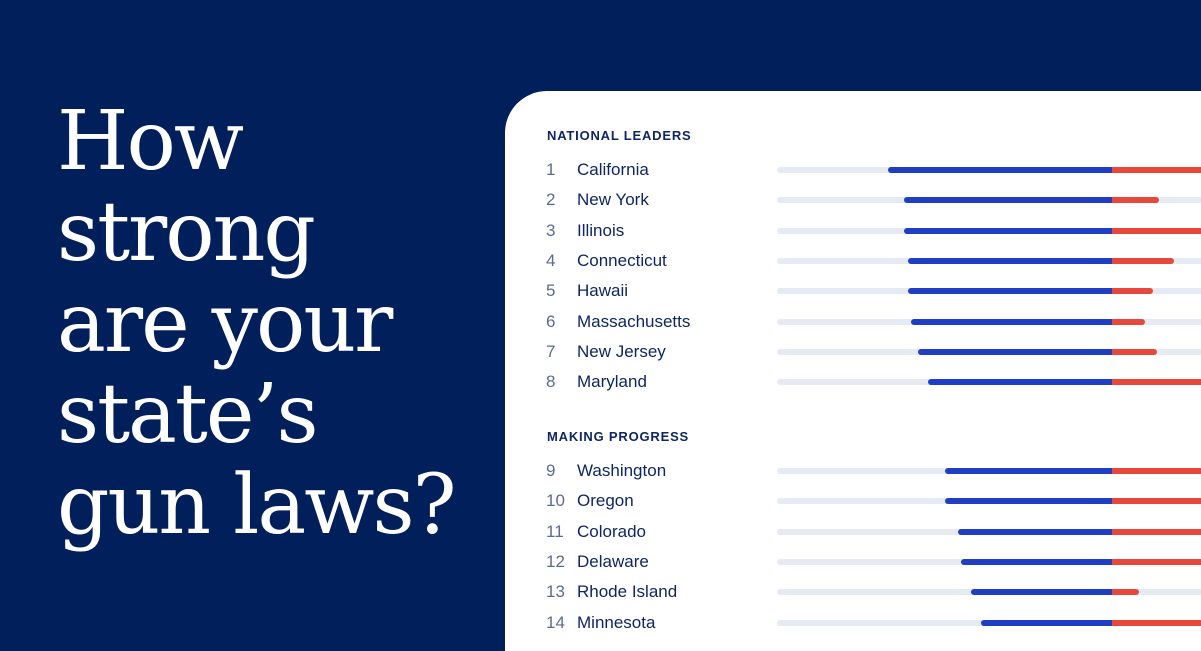 The height and width of the screenshot is (651, 1201). I want to click on state-rank: 5, so click(551, 291).